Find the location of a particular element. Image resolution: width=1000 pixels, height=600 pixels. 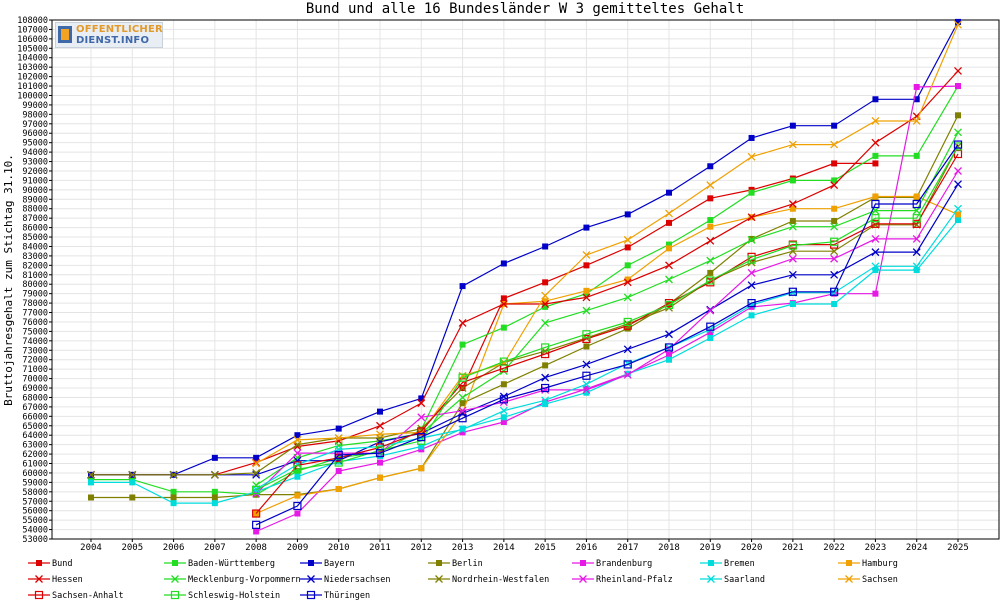

logo-line-1: OFFENTLICHER is located at coordinates (119, 29).